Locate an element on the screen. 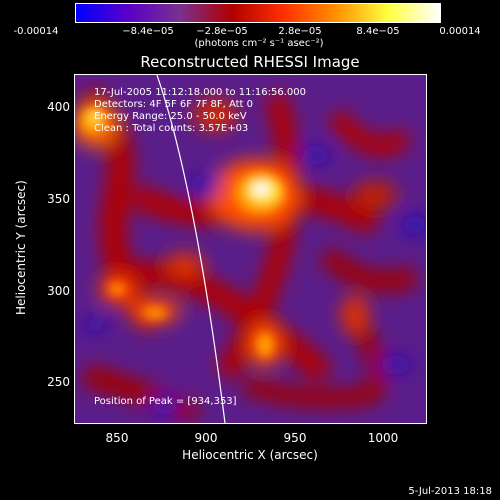 The height and width of the screenshot is (500, 500). y-tick: 300 is located at coordinates (58, 291).